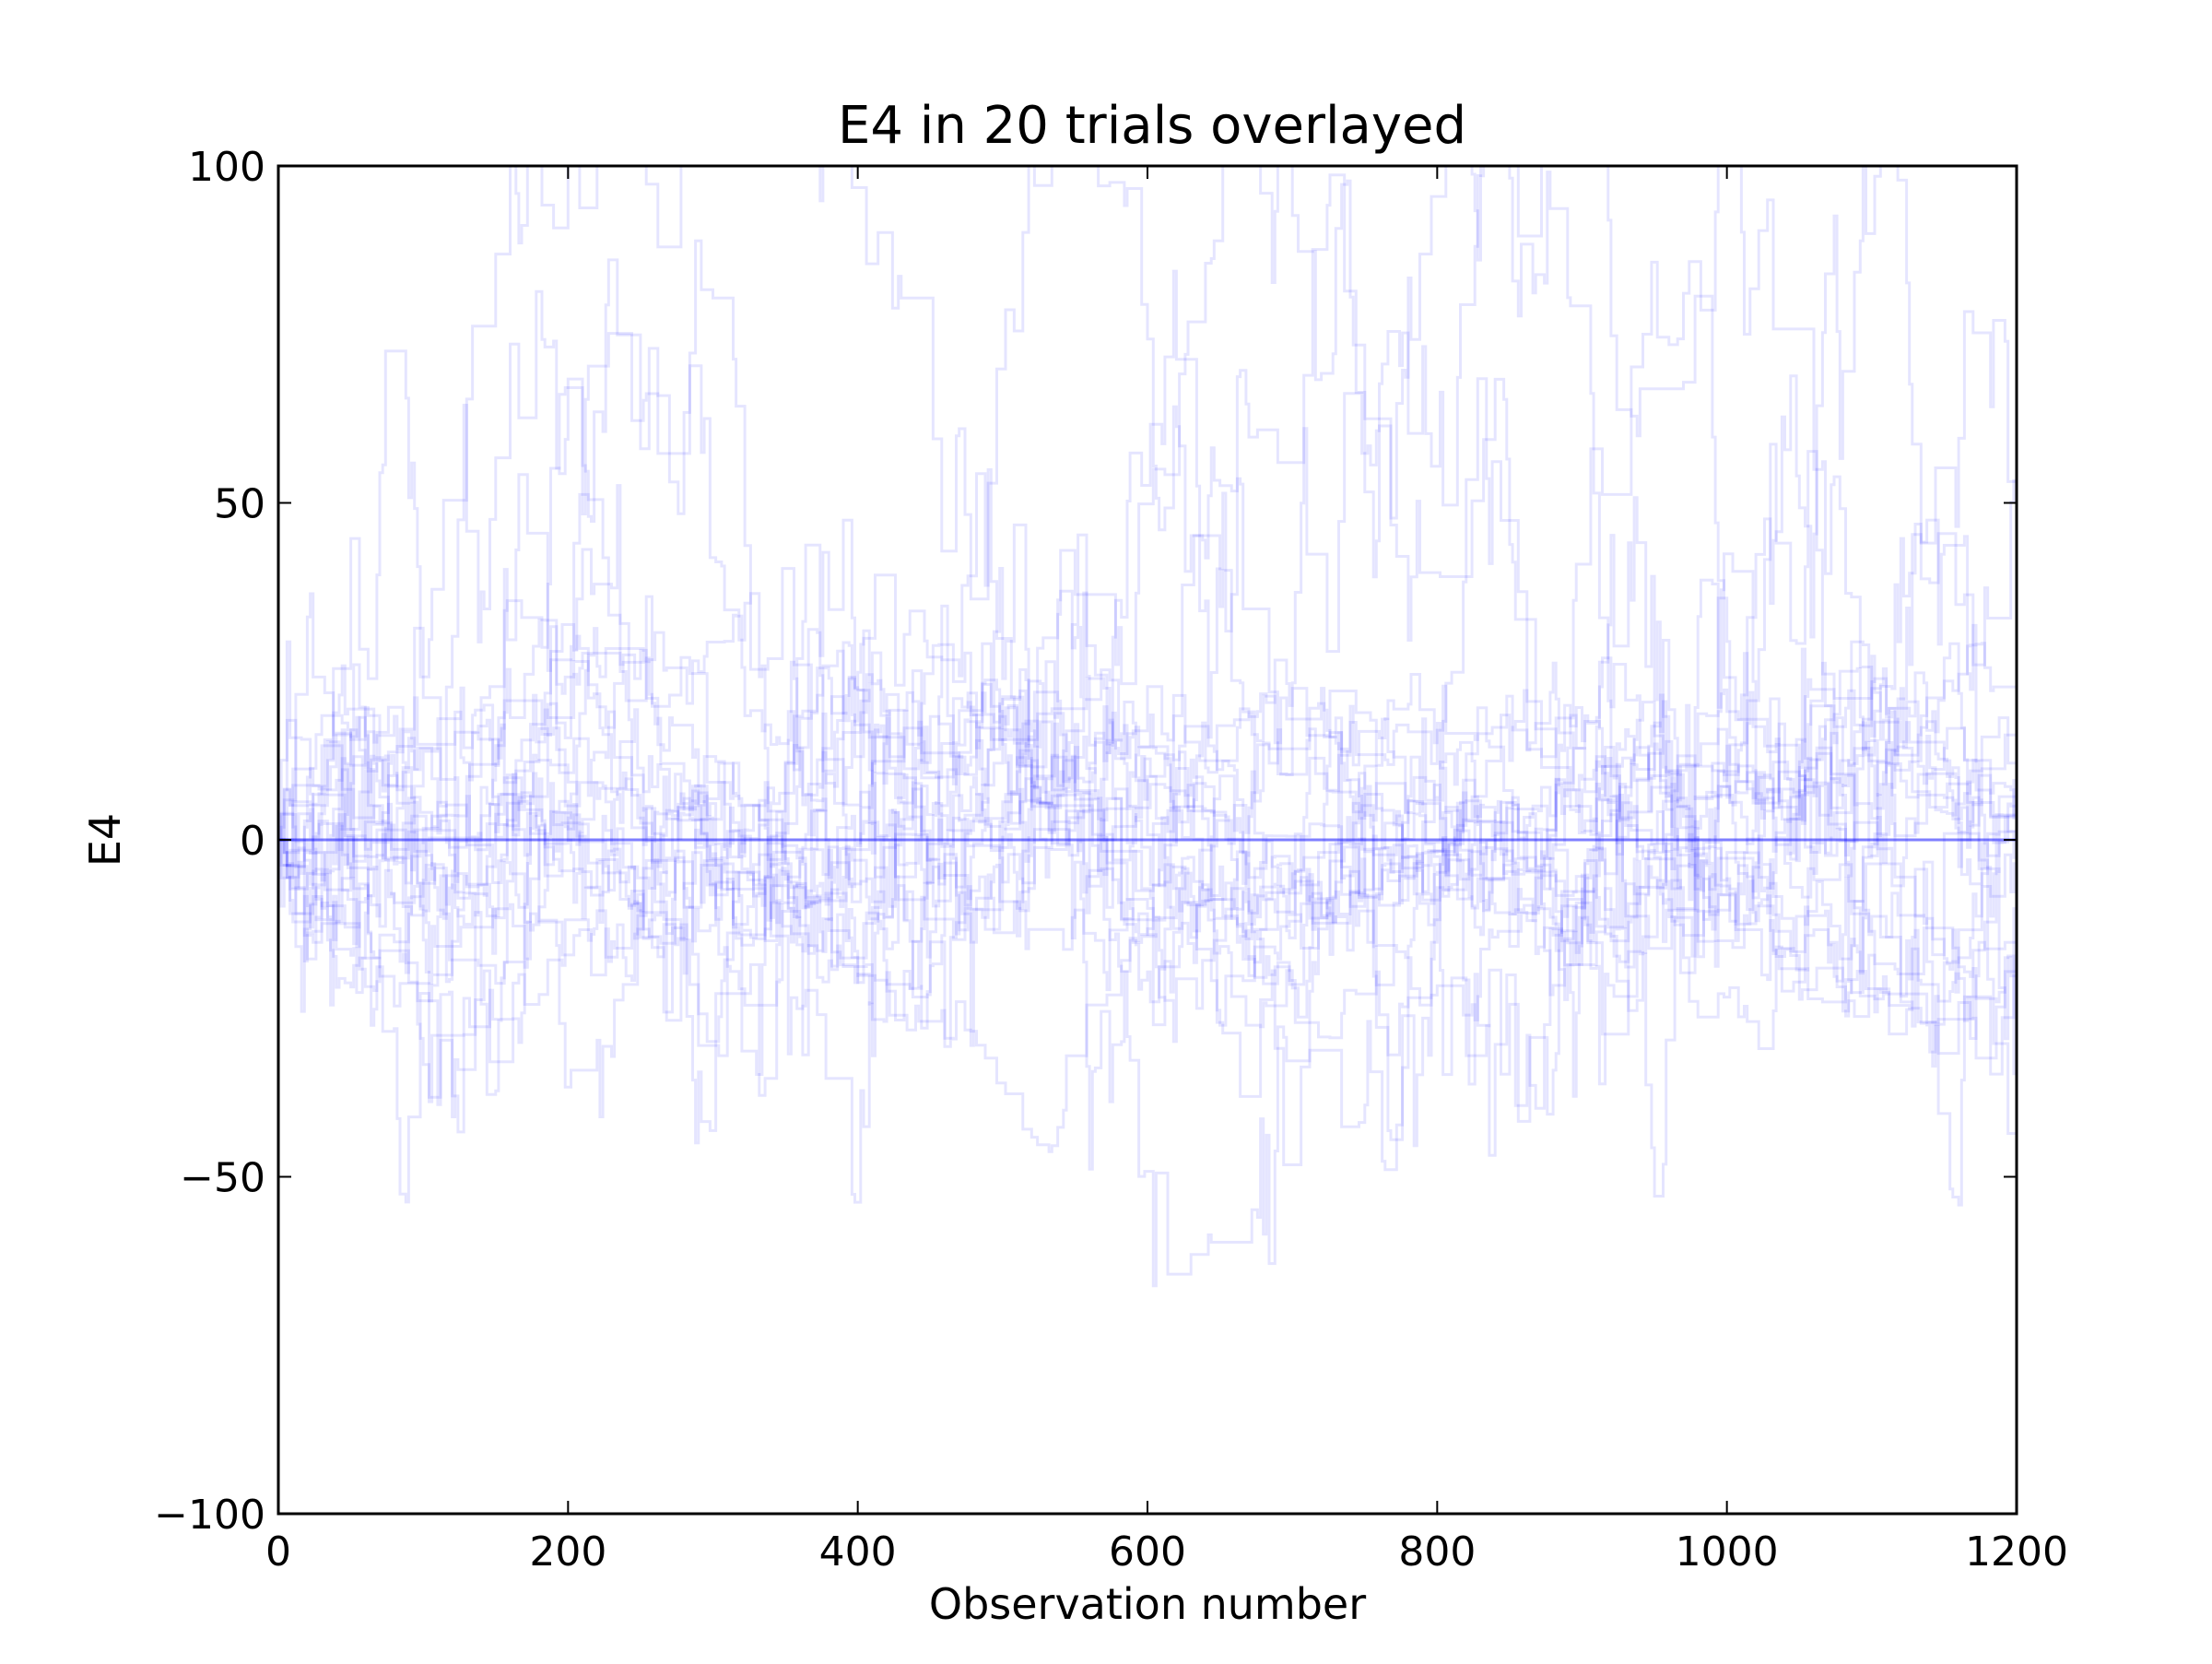  What do you see at coordinates (858, 1551) in the screenshot?
I see `x-tick-label: 400` at bounding box center [858, 1551].